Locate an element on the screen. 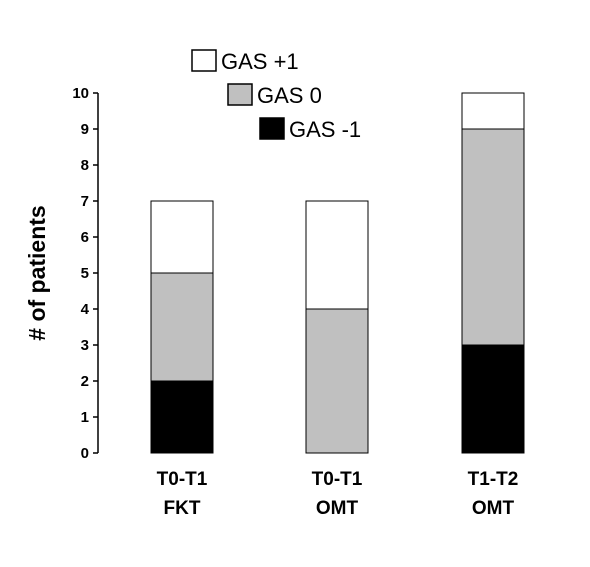  y-tick-label: 7 is located at coordinates (85, 201).